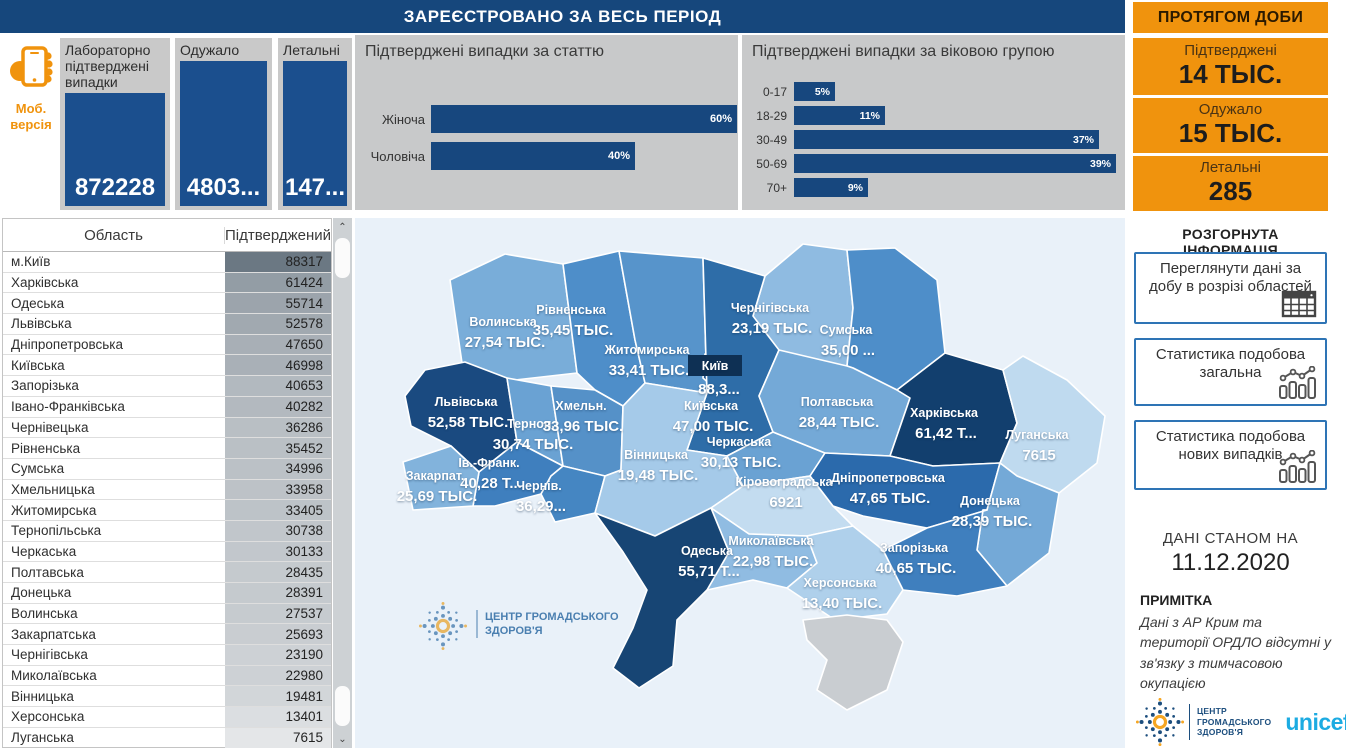 The height and width of the screenshot is (748, 1346). Describe the element at coordinates (278, 510) in the screenshot. I see `confirmed-value-cell: 33405` at that location.